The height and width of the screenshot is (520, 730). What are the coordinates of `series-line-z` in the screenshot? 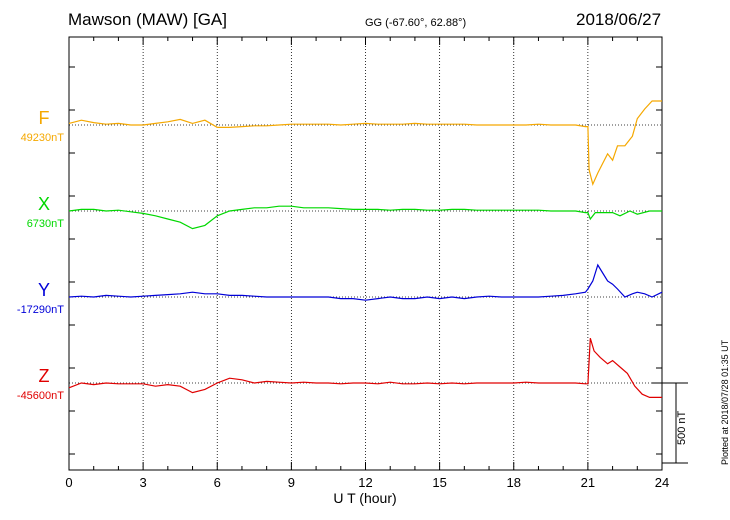 It's located at (365, 368).